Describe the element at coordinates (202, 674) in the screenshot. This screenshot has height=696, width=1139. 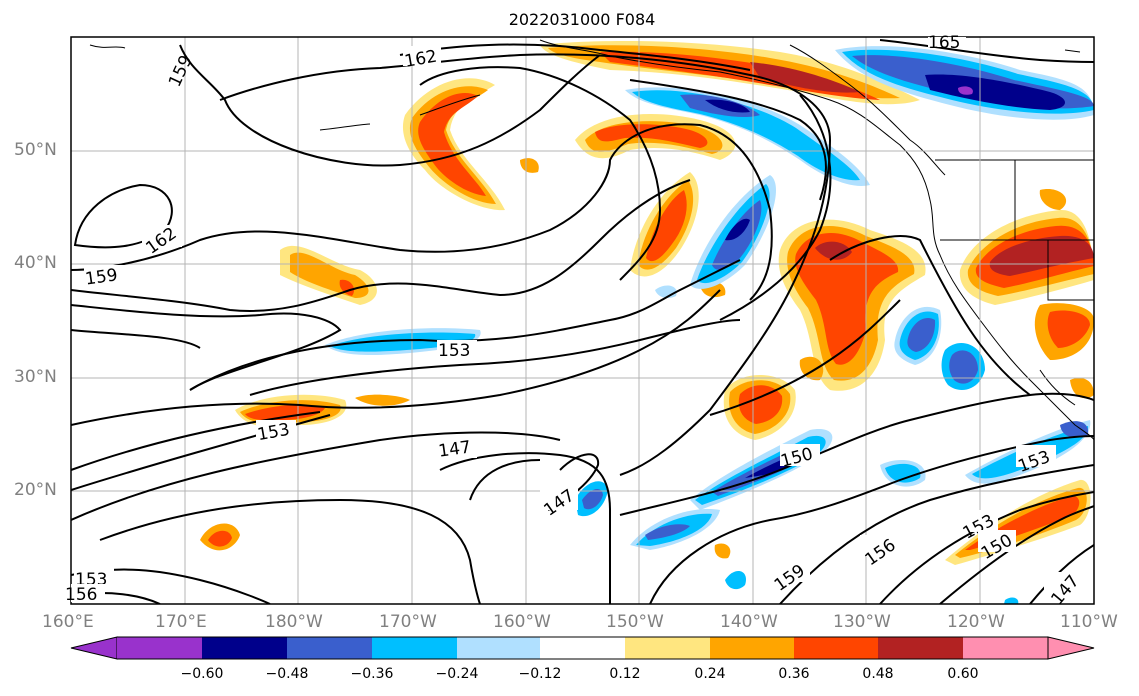
I see `colorbar-tick-label: −0.60` at that location.